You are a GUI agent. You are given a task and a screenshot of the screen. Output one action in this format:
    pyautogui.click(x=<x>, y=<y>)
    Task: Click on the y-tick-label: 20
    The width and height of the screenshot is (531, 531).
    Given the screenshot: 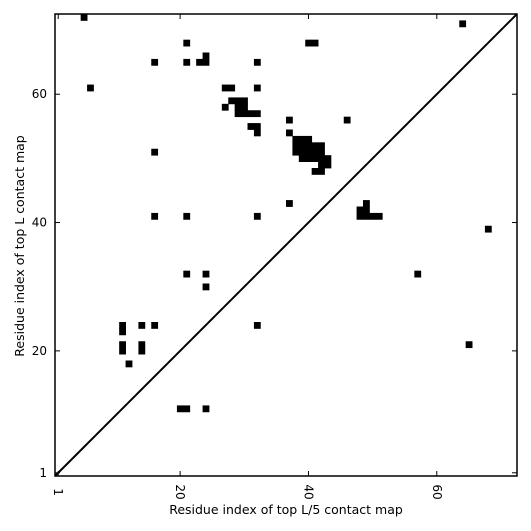 What is the action you would take?
    pyautogui.click(x=39, y=351)
    